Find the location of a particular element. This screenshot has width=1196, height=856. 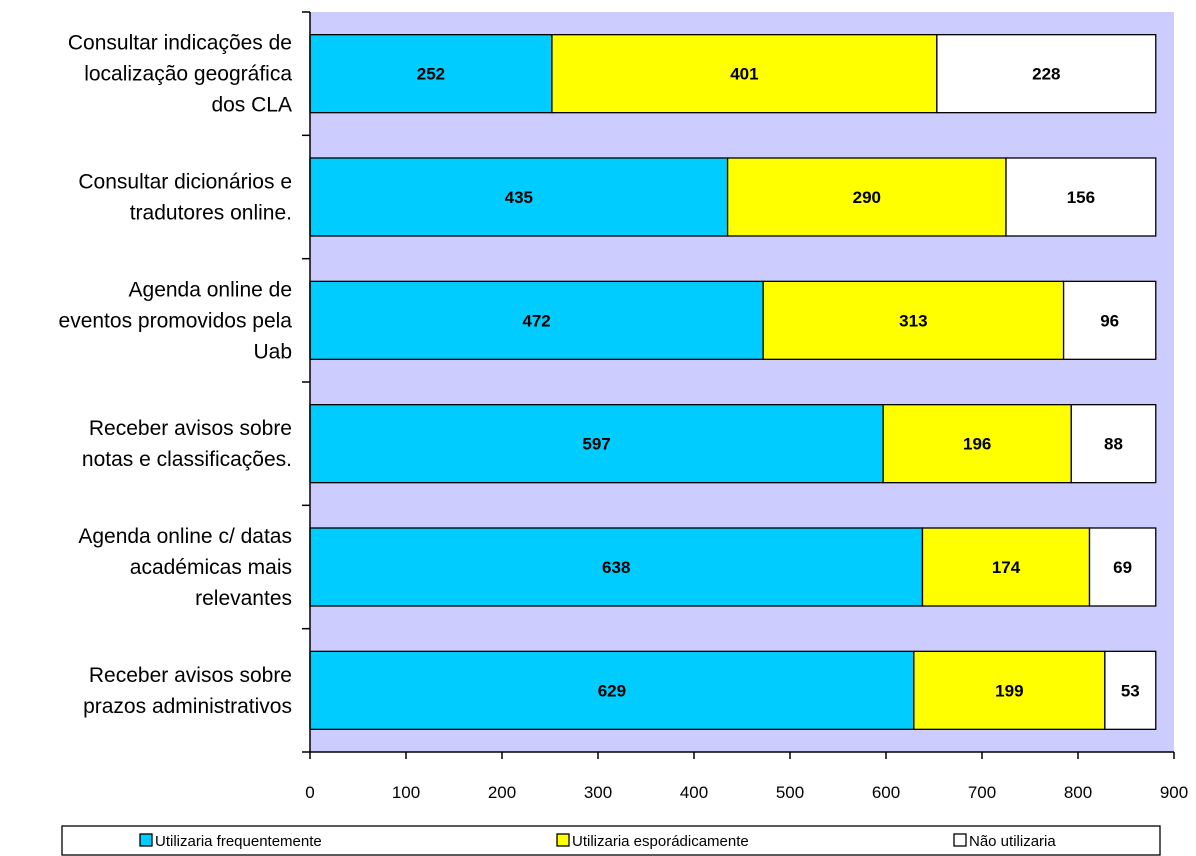

data-label: 313 is located at coordinates (913, 320).